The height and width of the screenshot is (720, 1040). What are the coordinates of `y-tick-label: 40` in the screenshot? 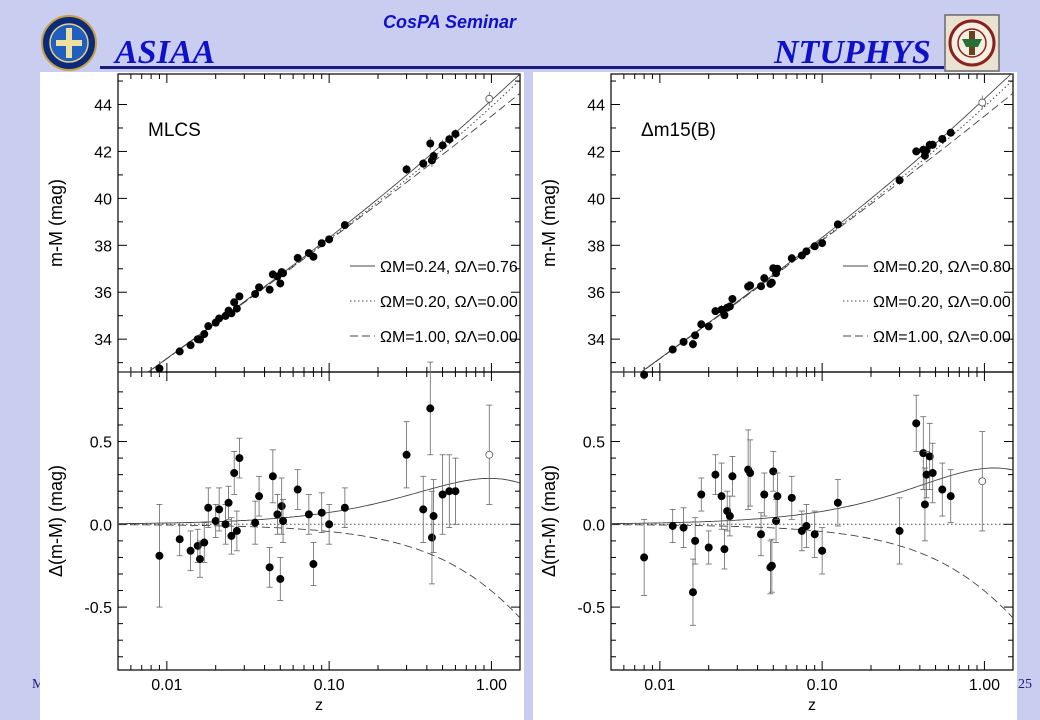 It's located at (596, 199).